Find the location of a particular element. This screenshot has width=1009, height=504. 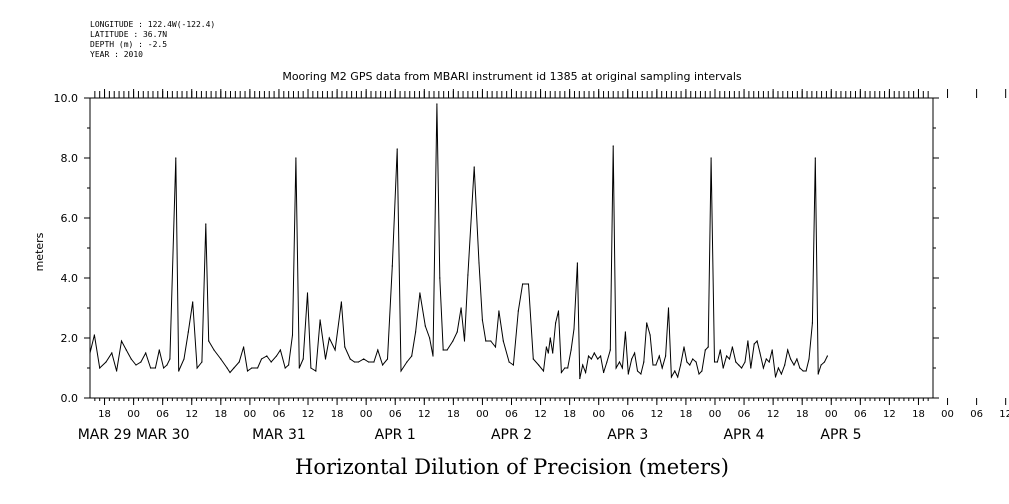

x-day-label: MAR 31 is located at coordinates (279, 435).